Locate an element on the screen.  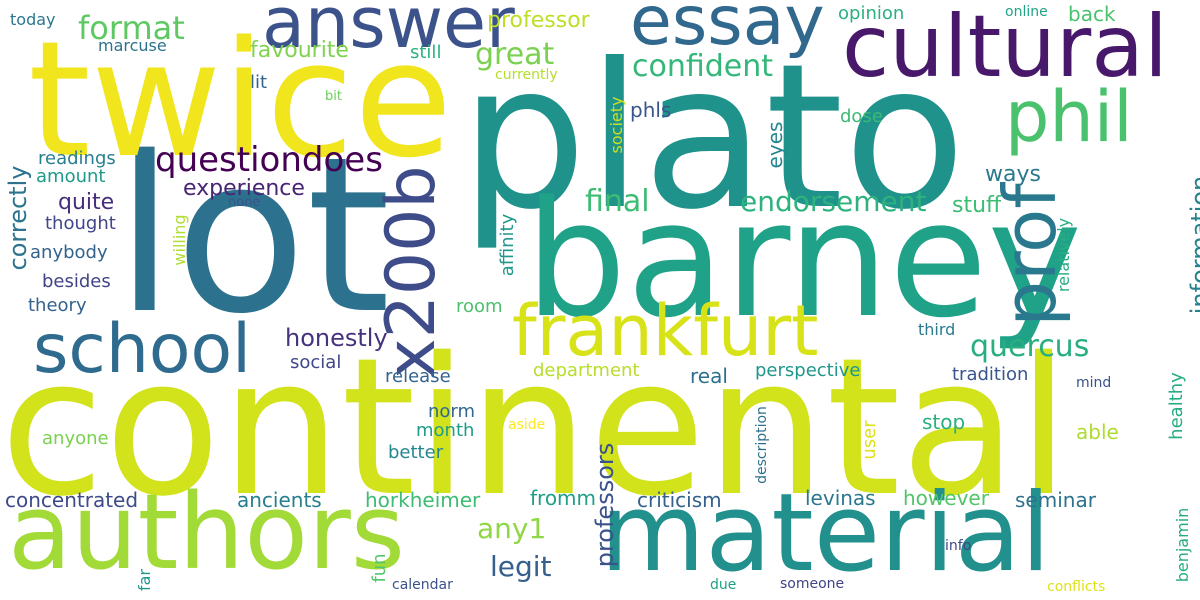
word-calendar: calendar is located at coordinates (422, 585).